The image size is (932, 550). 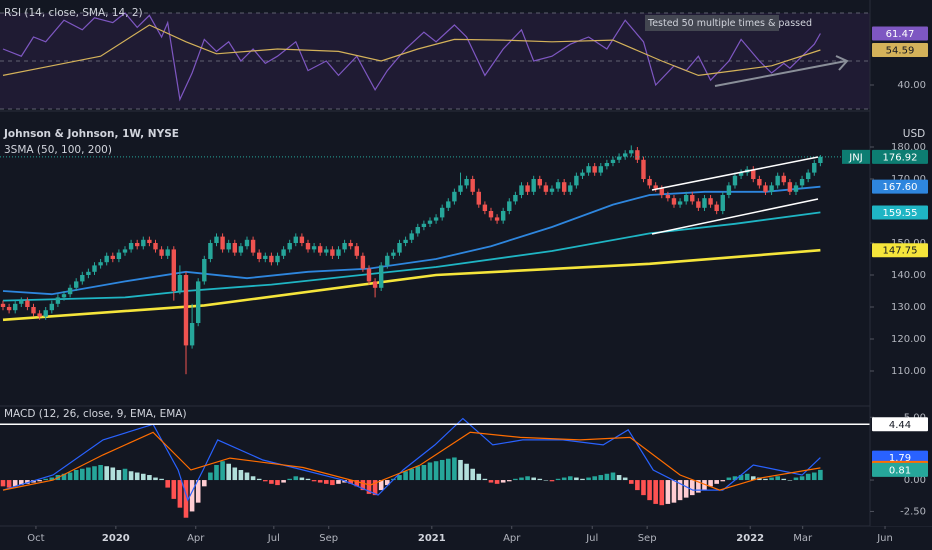 What do you see at coordinates (58, 150) in the screenshot?
I see `price-subtitle: 3SMA (50, 100, 200)` at bounding box center [58, 150].